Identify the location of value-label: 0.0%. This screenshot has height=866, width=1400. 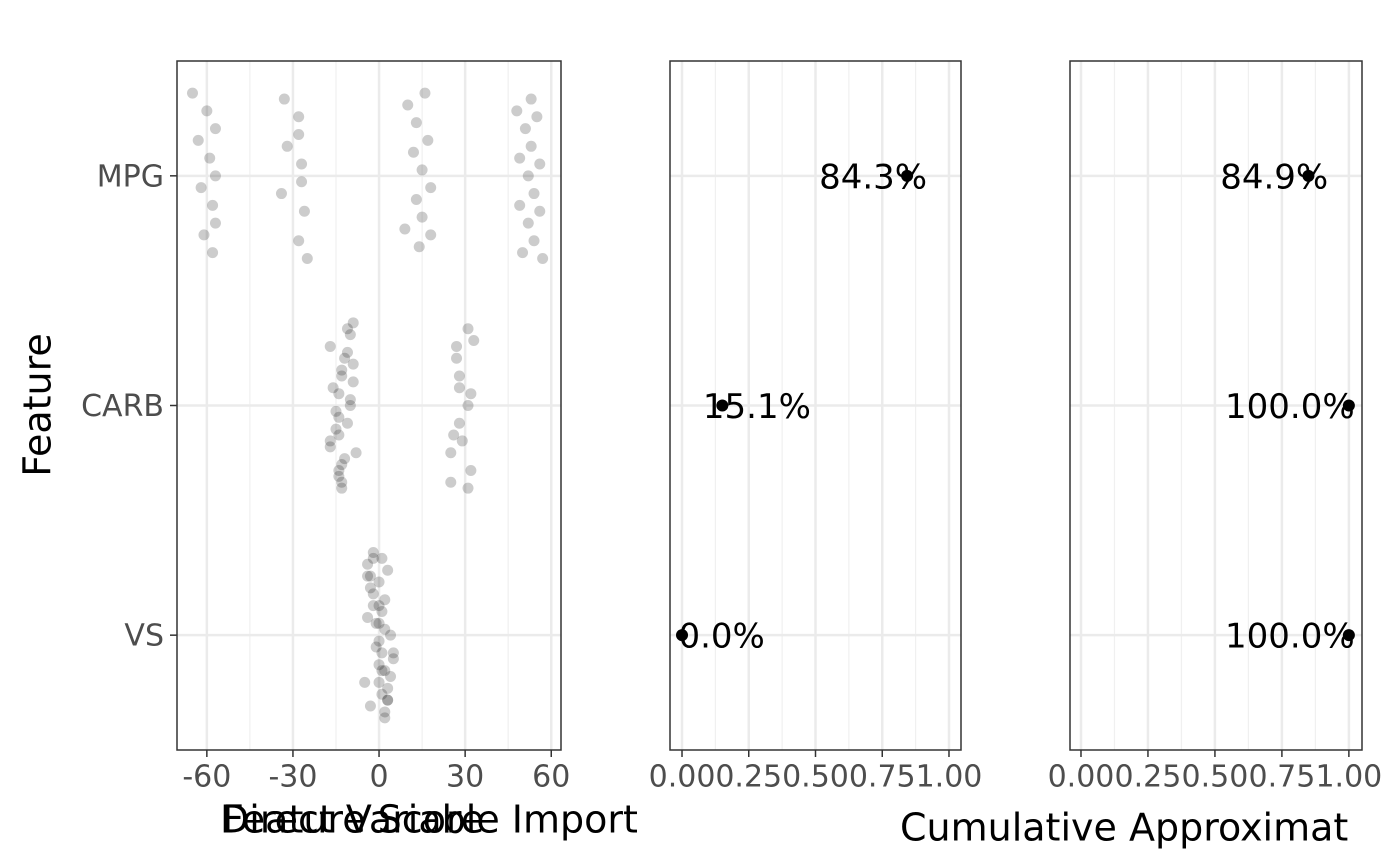
(721, 637).